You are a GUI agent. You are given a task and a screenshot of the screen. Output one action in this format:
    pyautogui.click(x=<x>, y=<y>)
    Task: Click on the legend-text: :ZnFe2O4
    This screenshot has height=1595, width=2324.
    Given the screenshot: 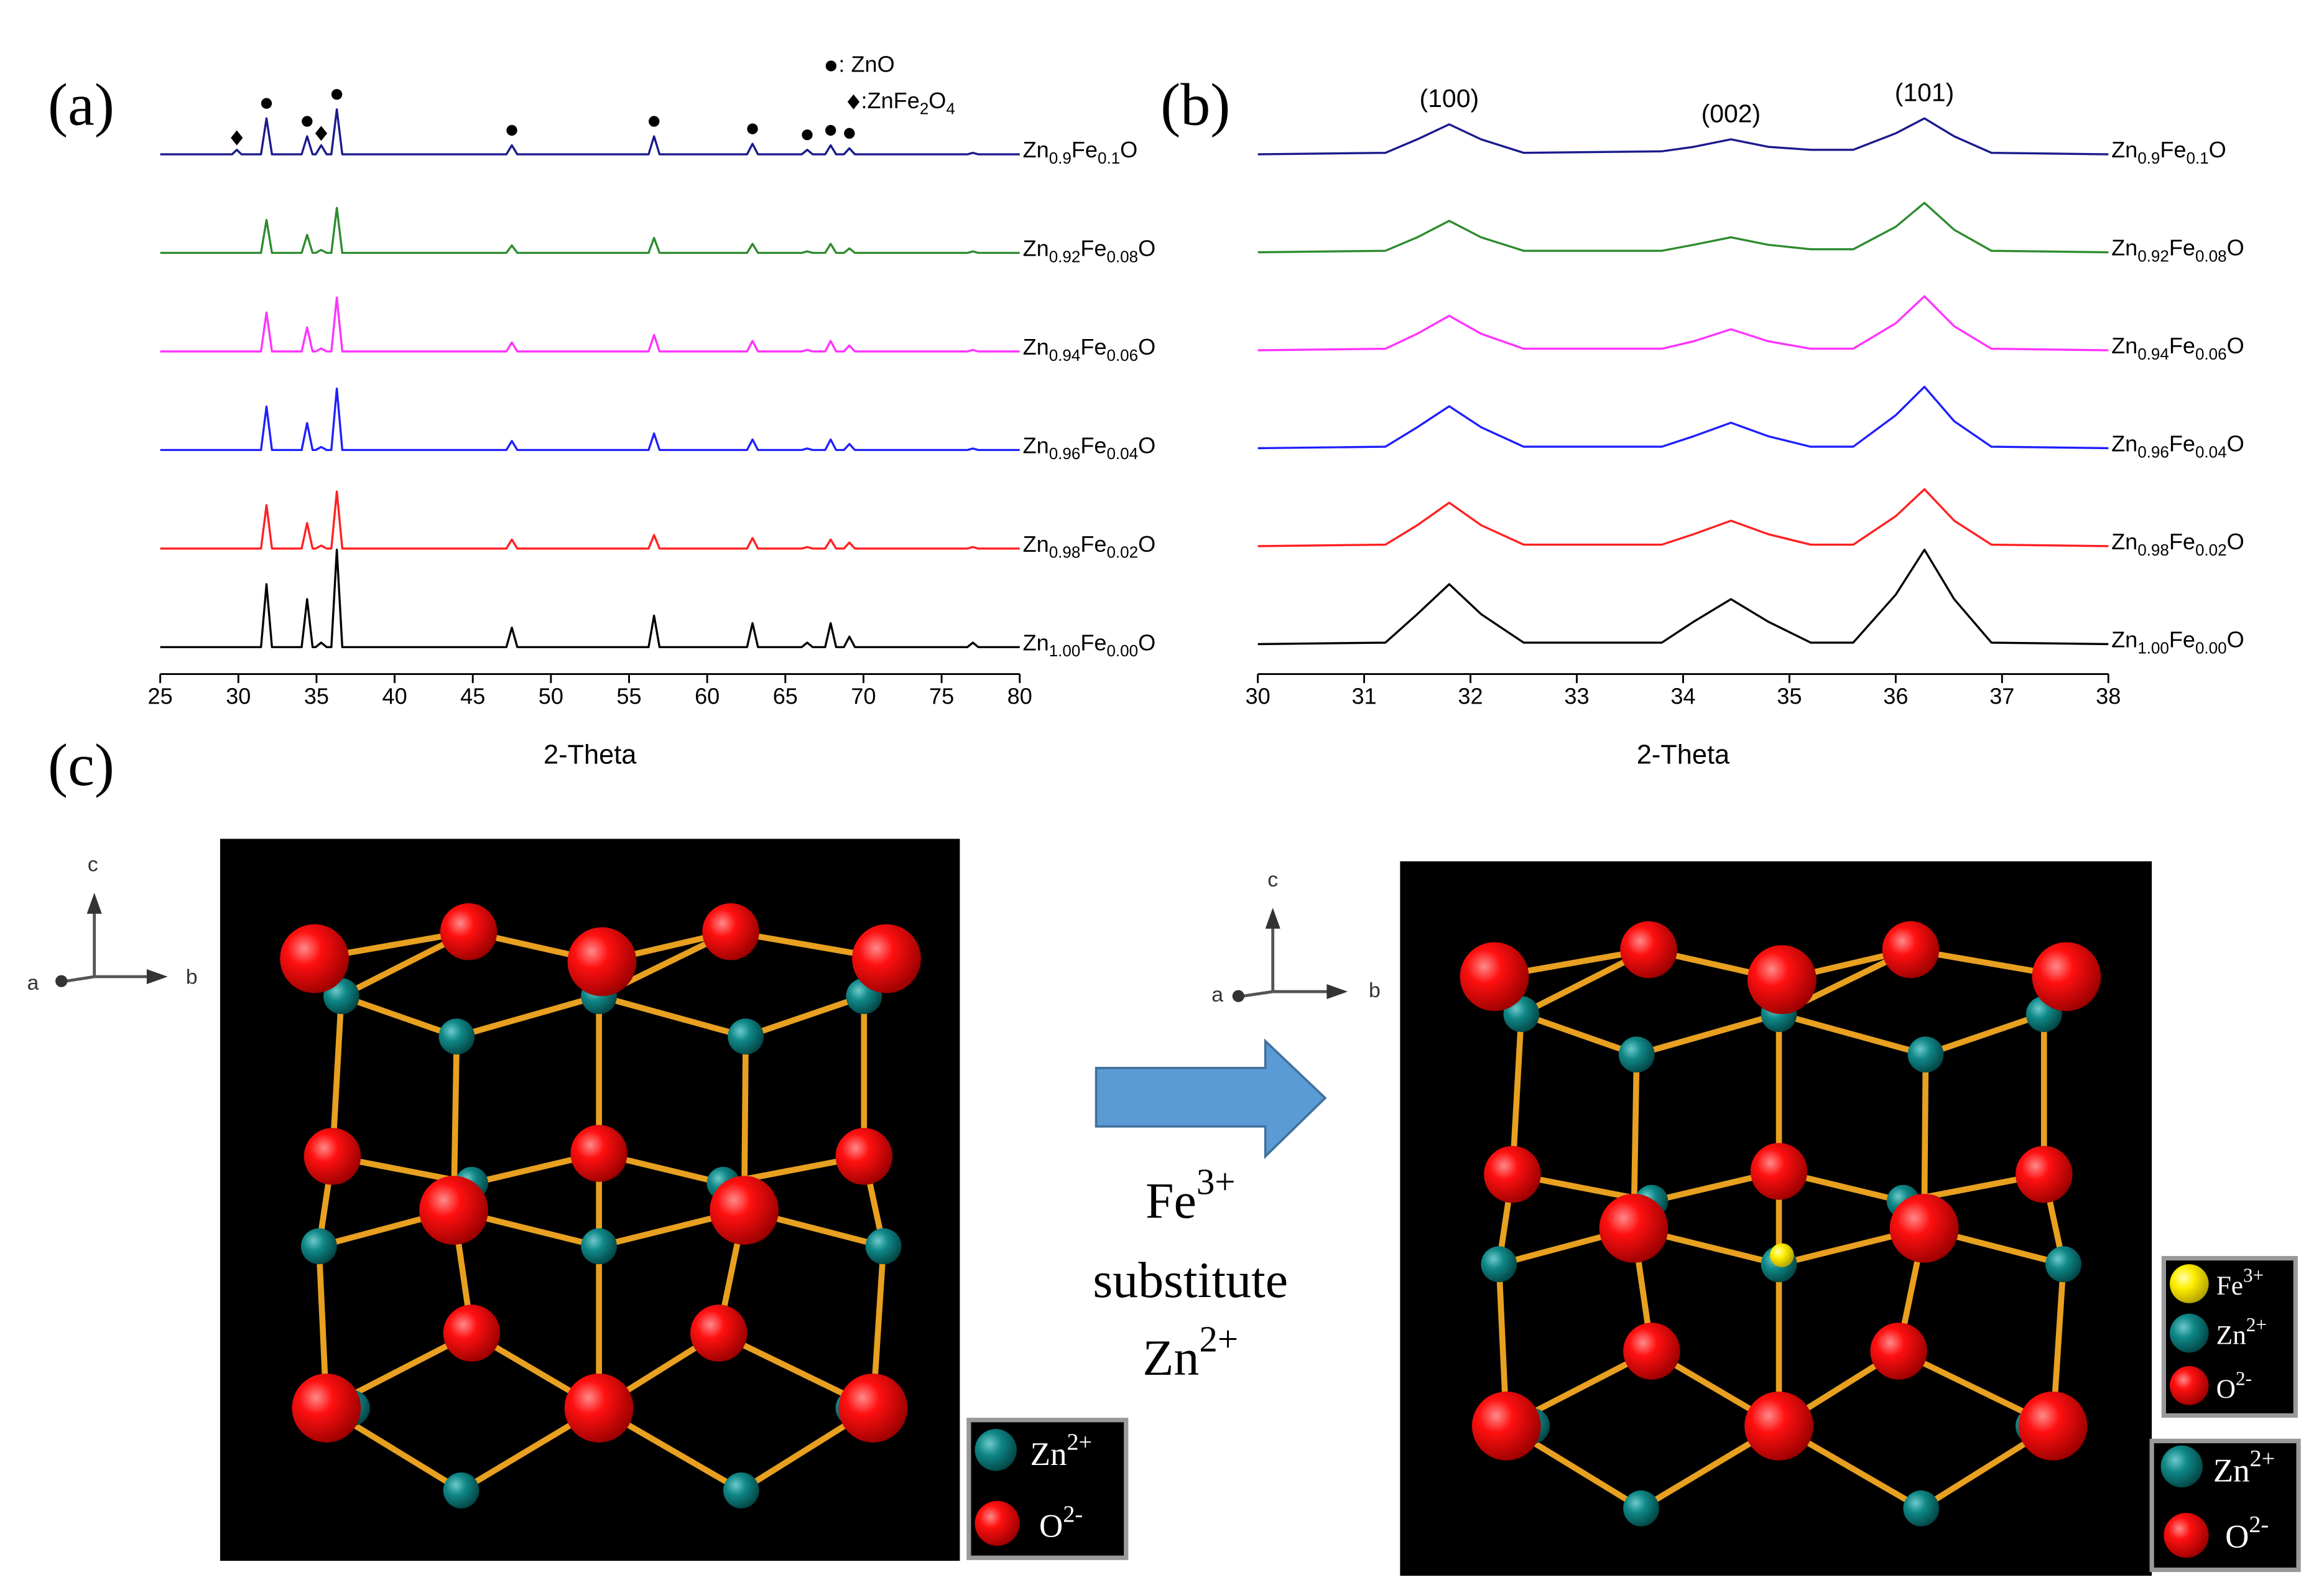 What is the action you would take?
    pyautogui.click(x=908, y=102)
    